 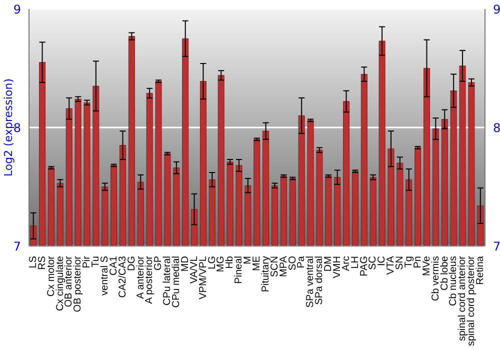 What do you see at coordinates (382, 261) in the screenshot?
I see `x-tick-label: IC` at bounding box center [382, 261].